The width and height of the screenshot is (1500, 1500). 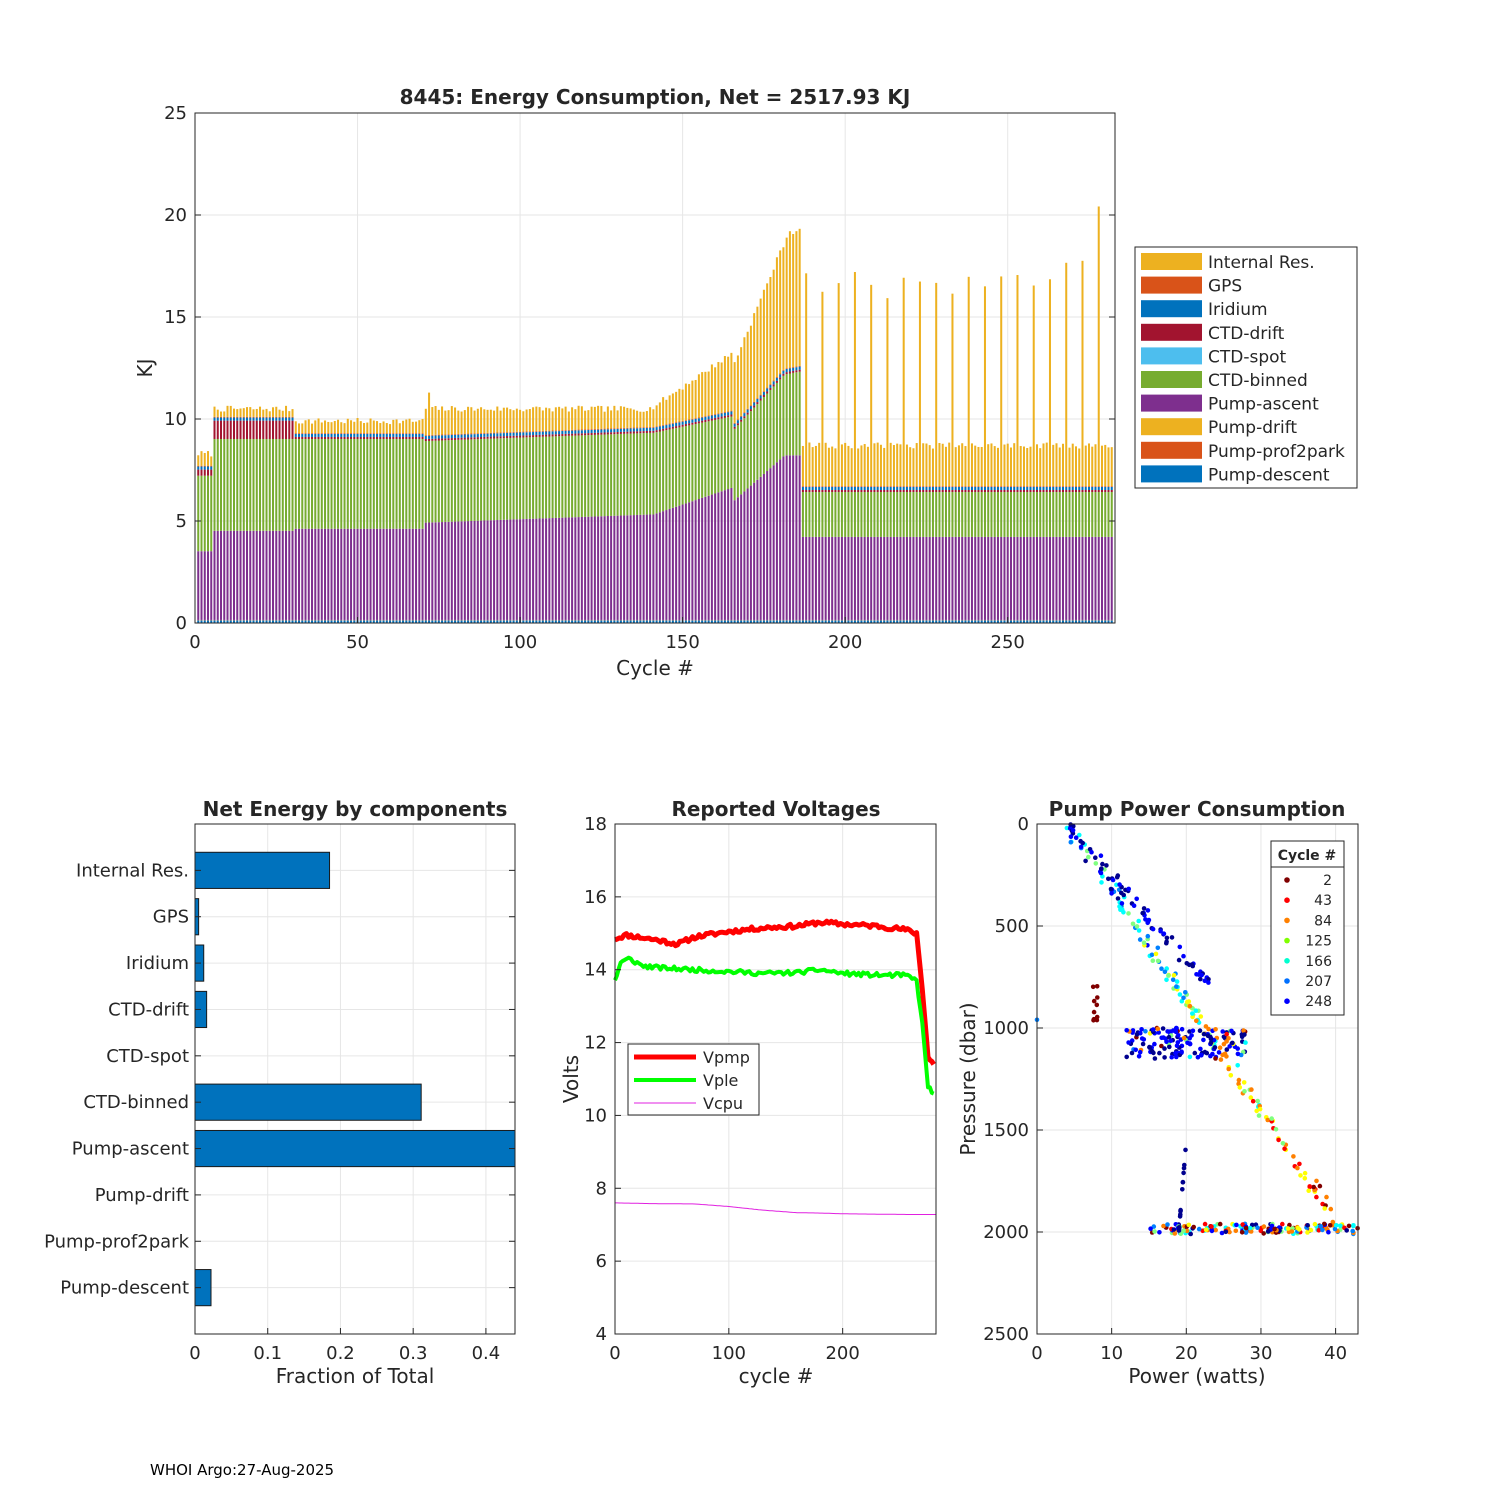 I want to click on energy-legend-swatch, so click(x=1171, y=427).